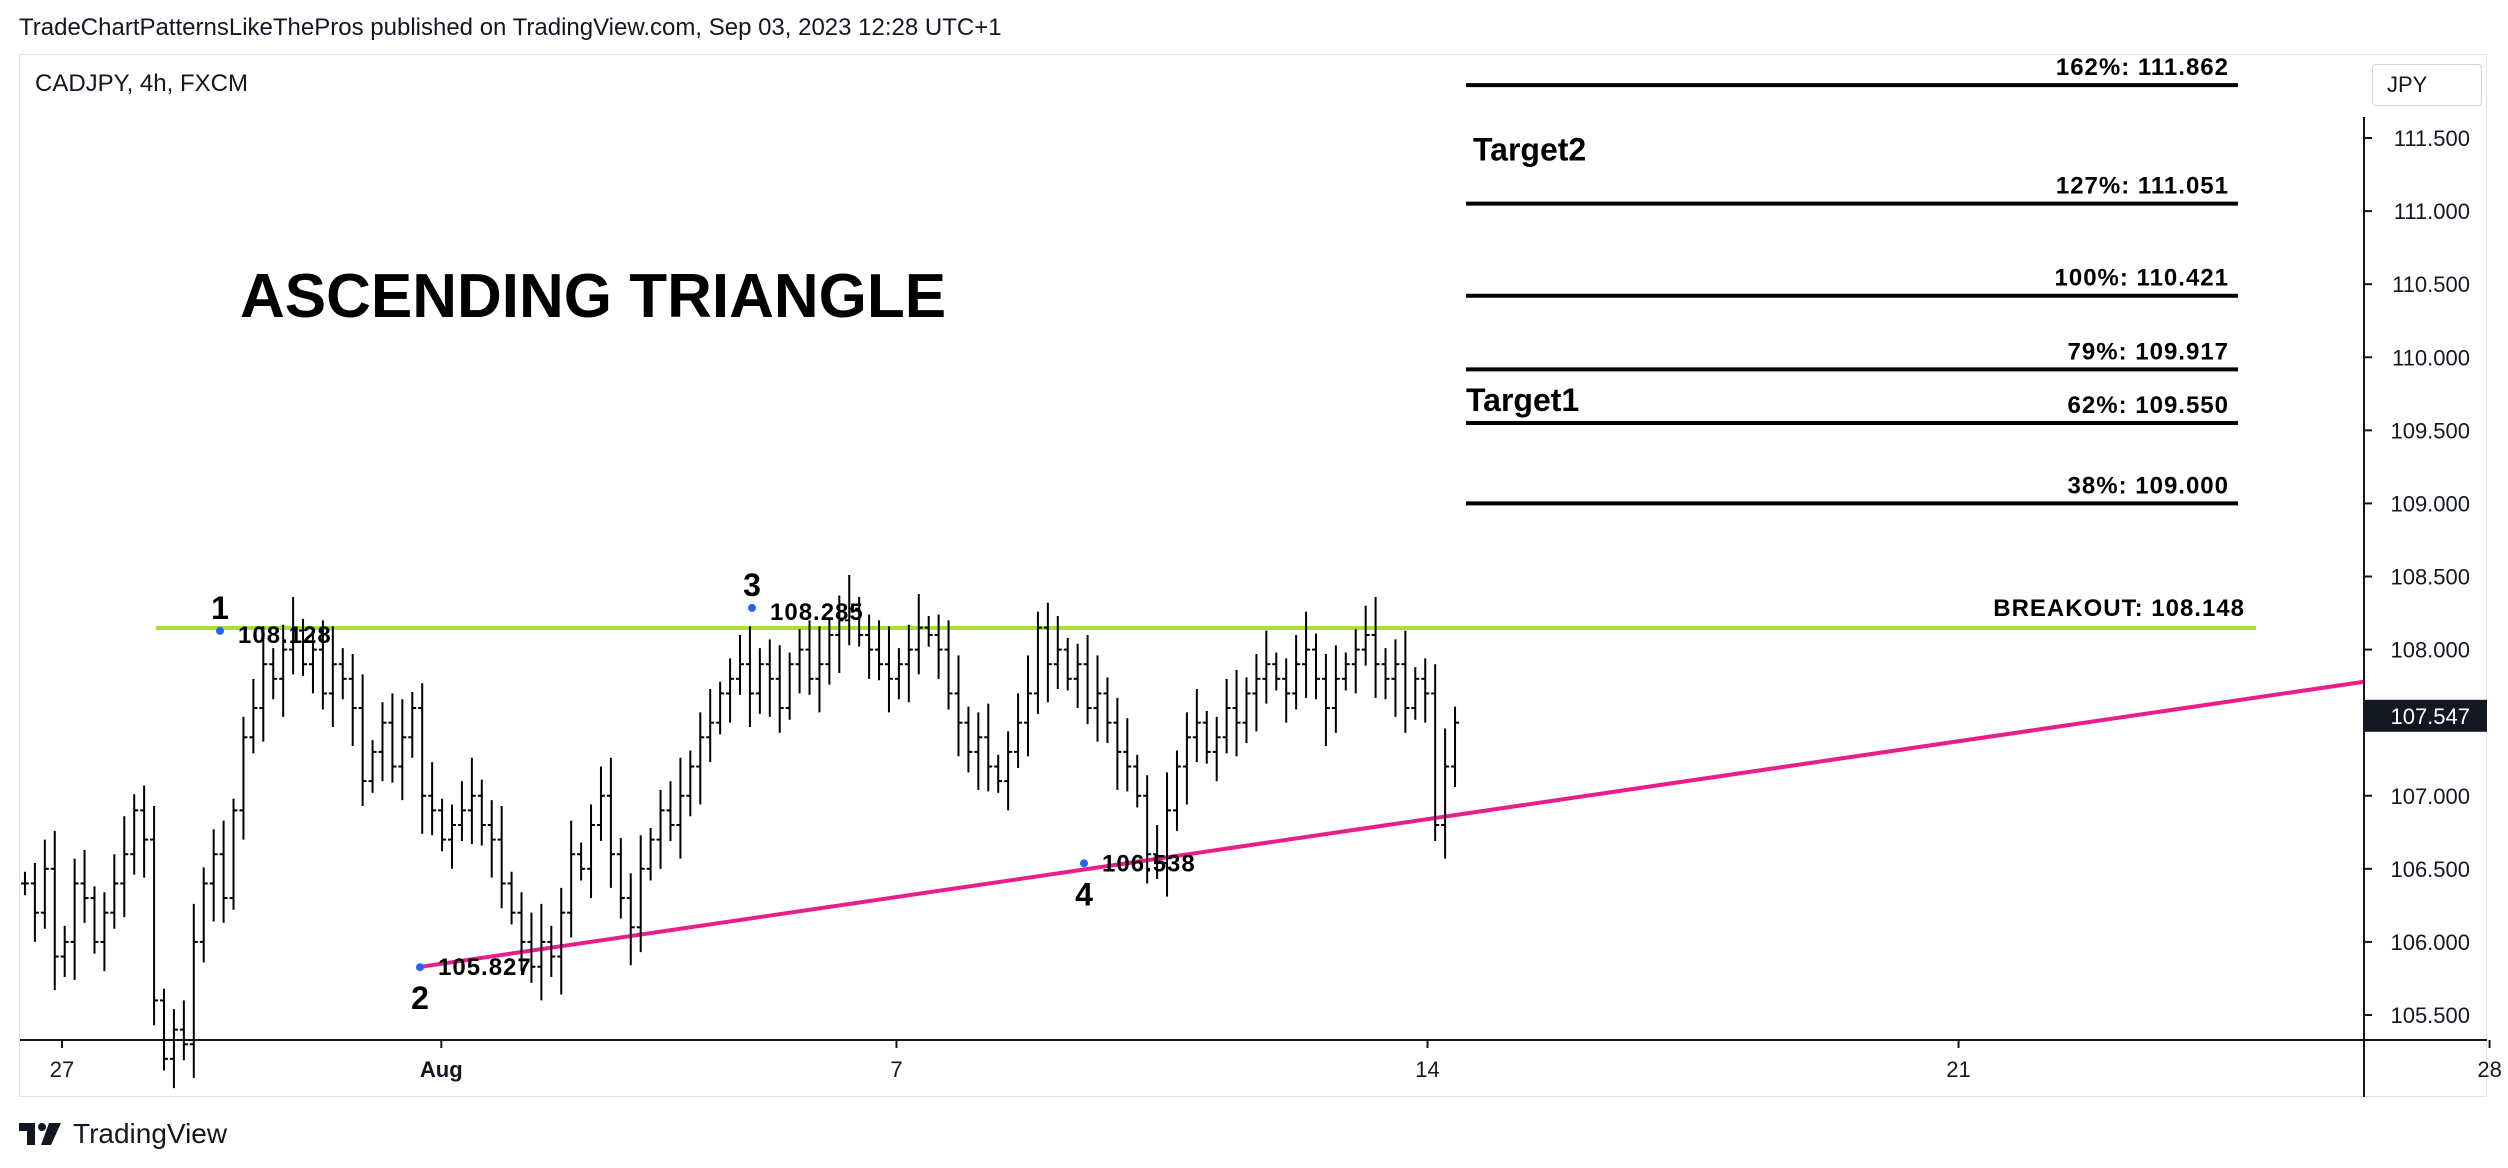  I want to click on symbol-label: CADJPY, 4h, FXCM, so click(141, 83).